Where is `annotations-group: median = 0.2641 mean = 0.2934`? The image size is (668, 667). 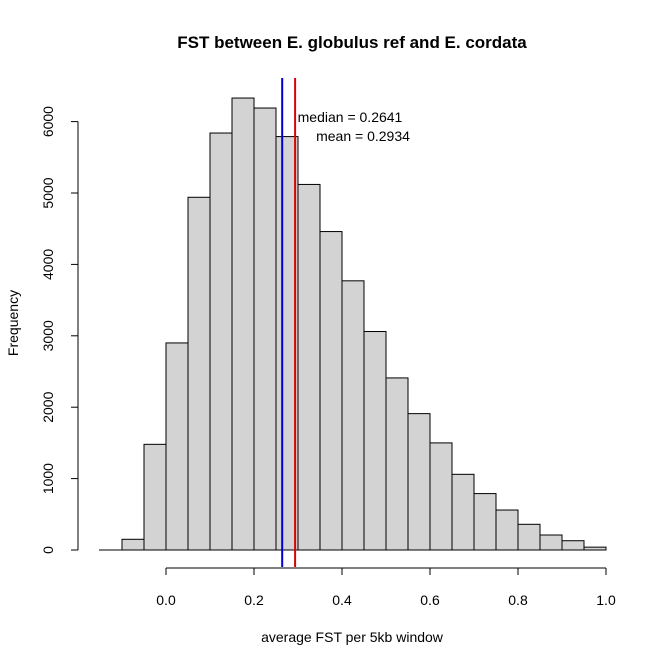
annotations-group: median = 0.2641 mean = 0.2934 is located at coordinates (354, 126).